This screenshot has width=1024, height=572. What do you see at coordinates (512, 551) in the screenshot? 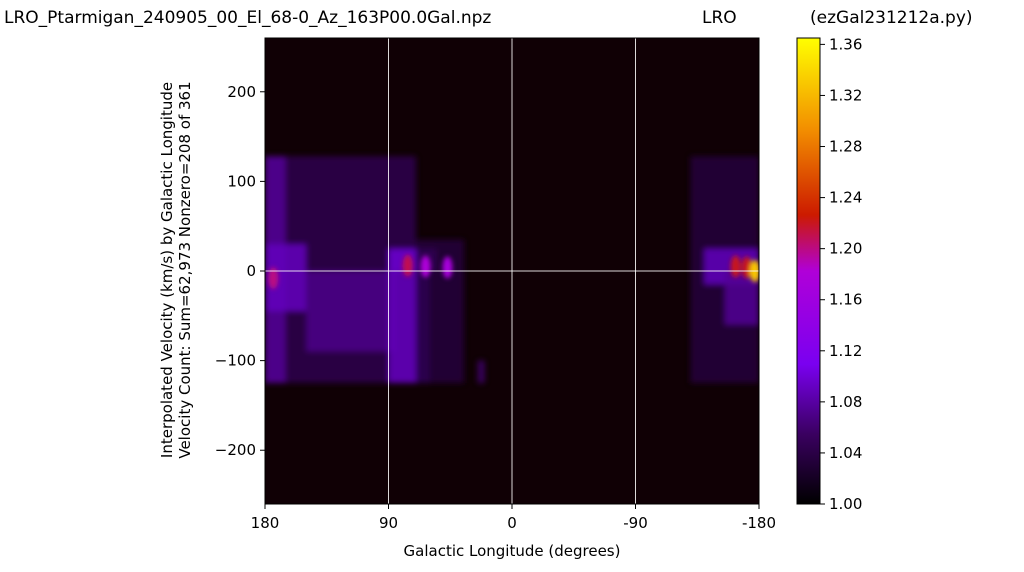
I see `x-axis-label: Galactic Longitude (degrees)` at bounding box center [512, 551].